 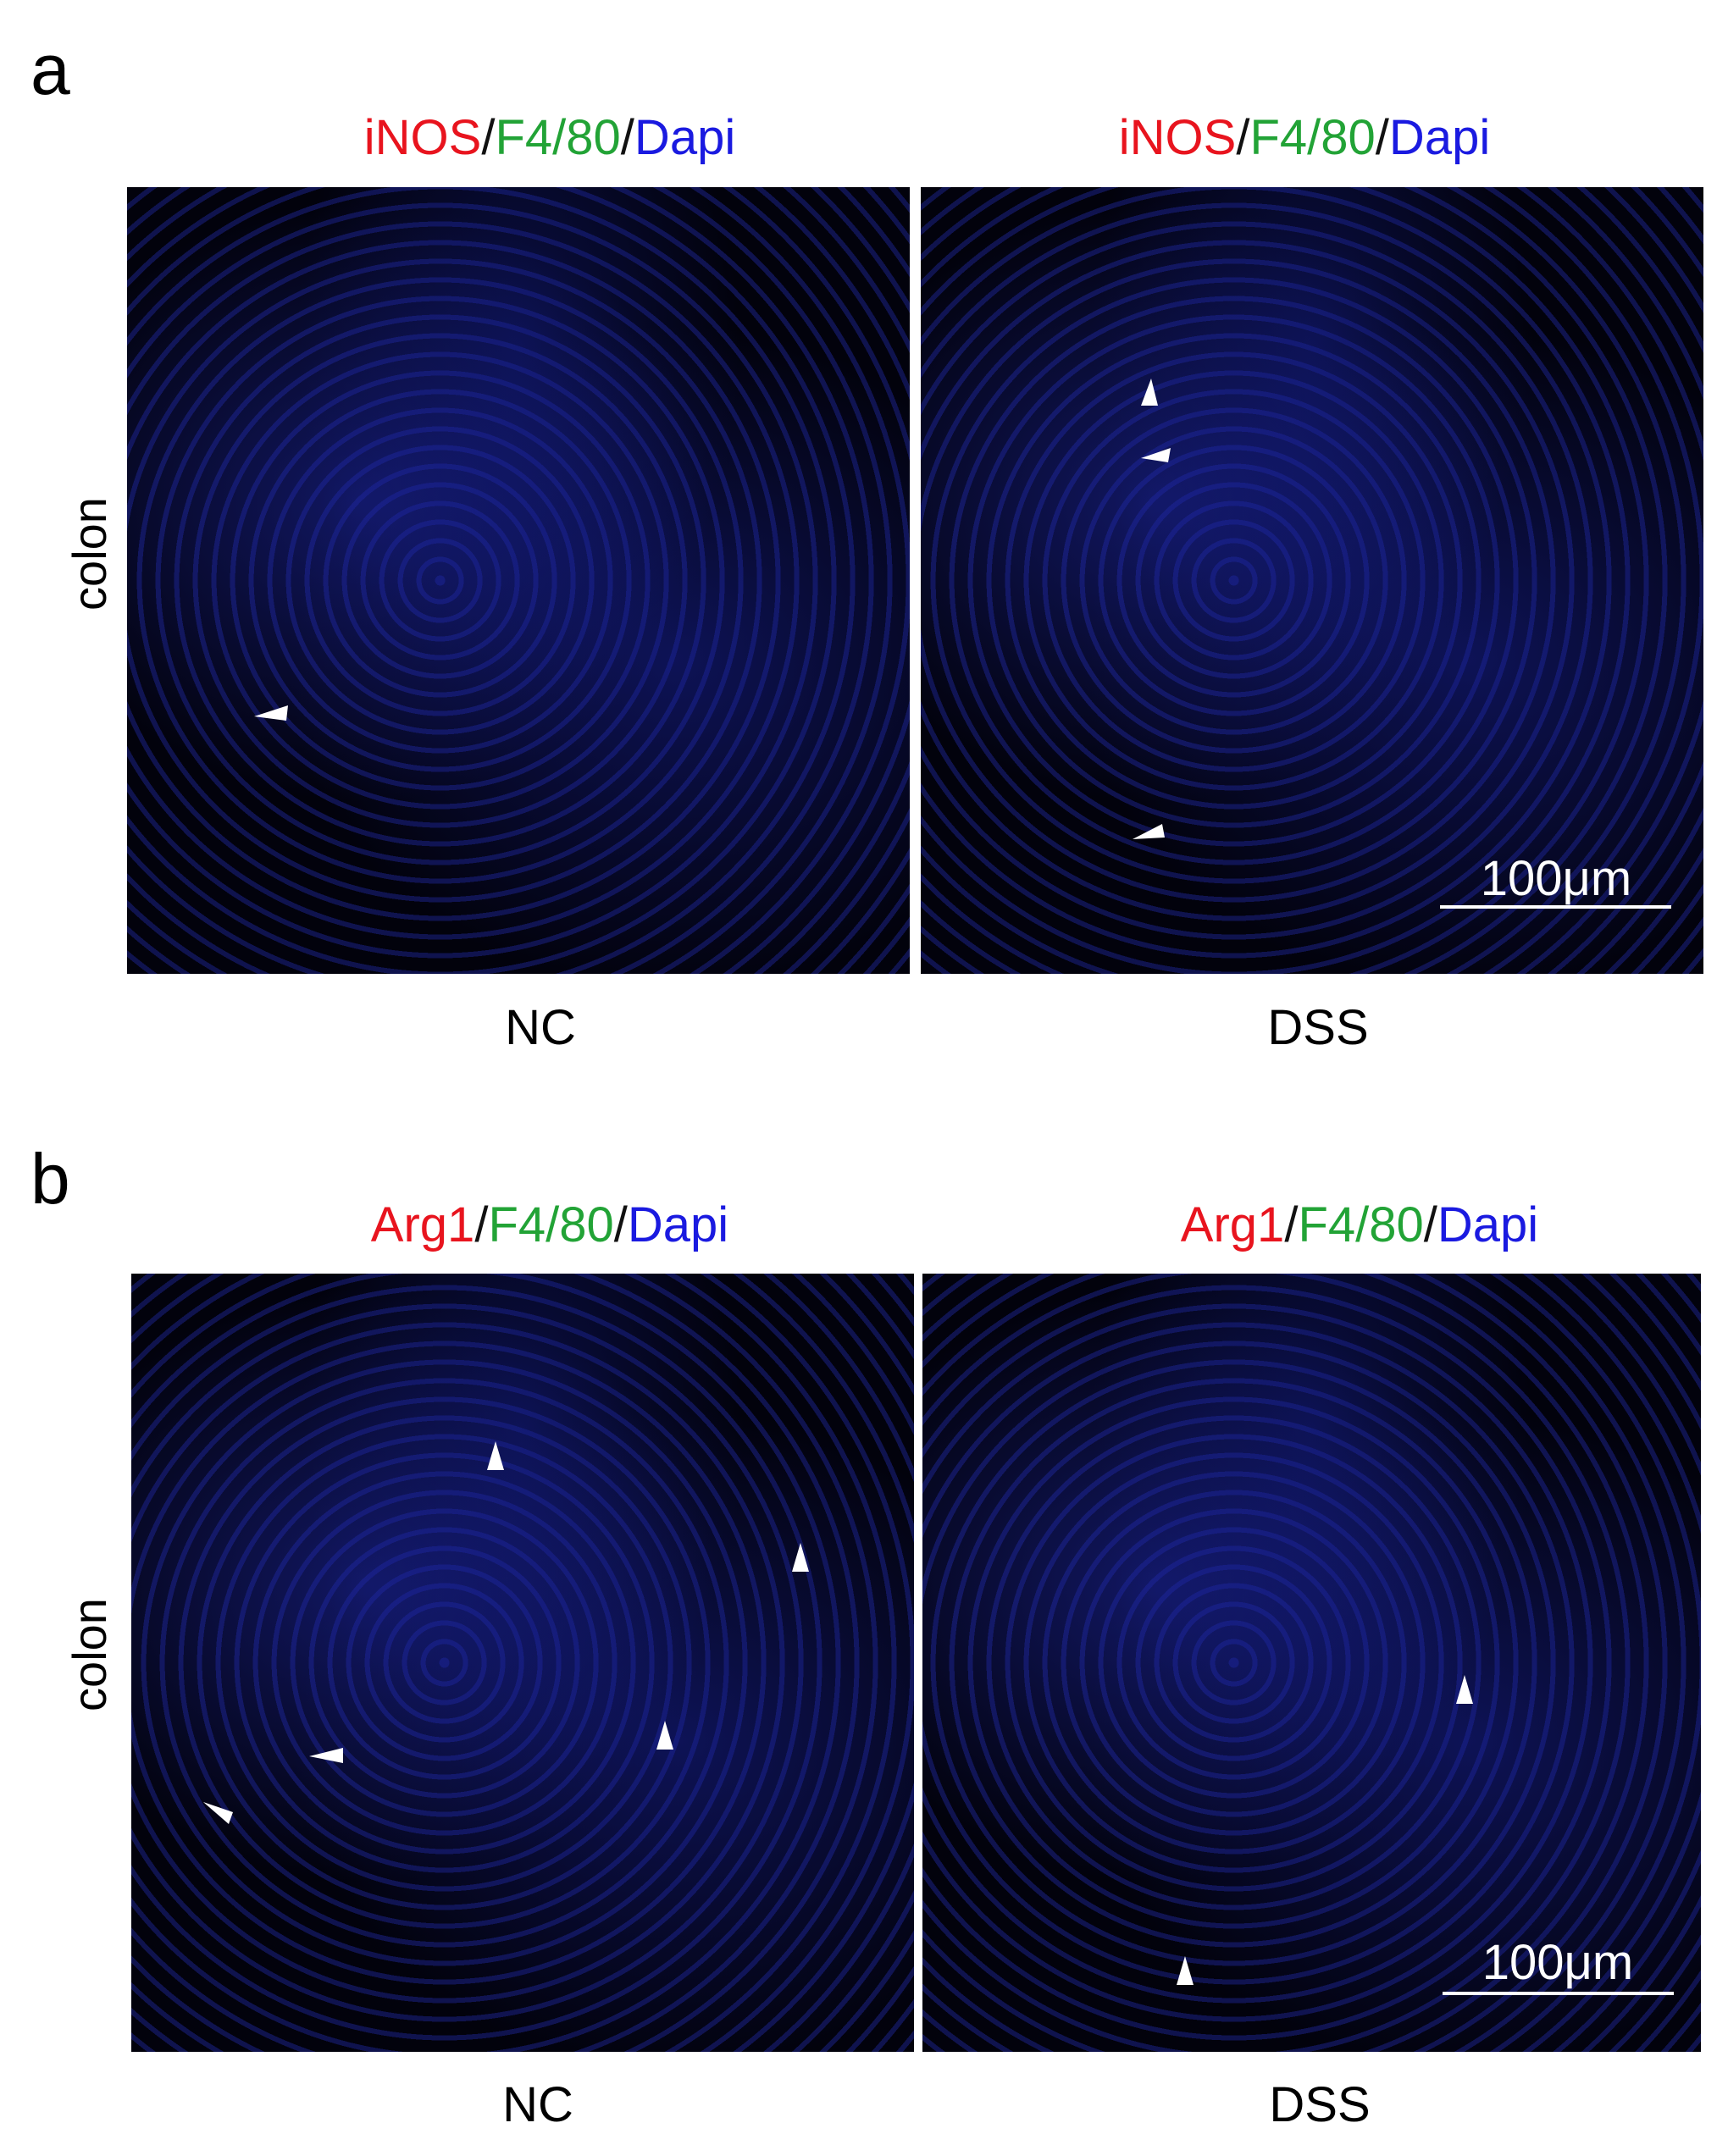 What do you see at coordinates (50, 69) in the screenshot?
I see `panel-label: a` at bounding box center [50, 69].